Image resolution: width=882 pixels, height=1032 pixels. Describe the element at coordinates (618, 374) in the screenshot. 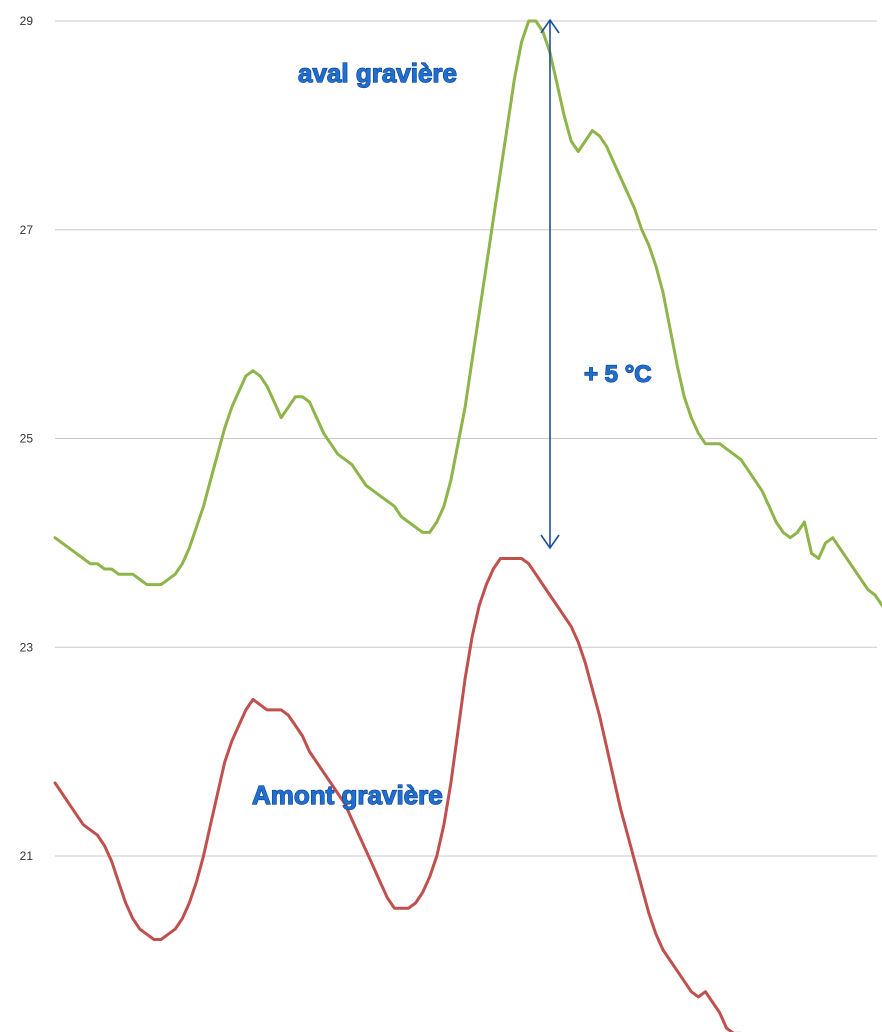

I see `label-difference: + 5 °C` at that location.